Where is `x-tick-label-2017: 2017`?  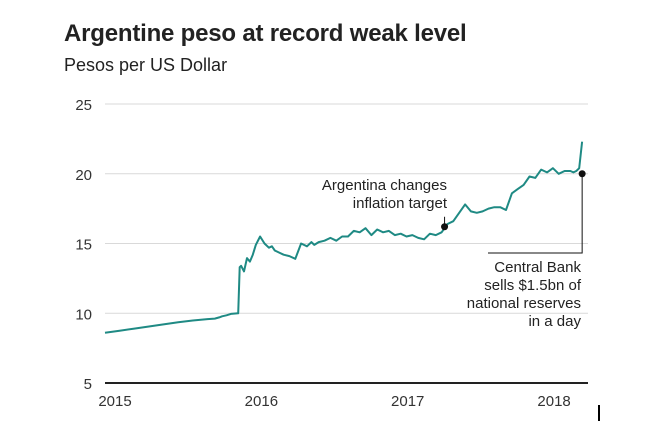
x-tick-label-2017: 2017 is located at coordinates (407, 401).